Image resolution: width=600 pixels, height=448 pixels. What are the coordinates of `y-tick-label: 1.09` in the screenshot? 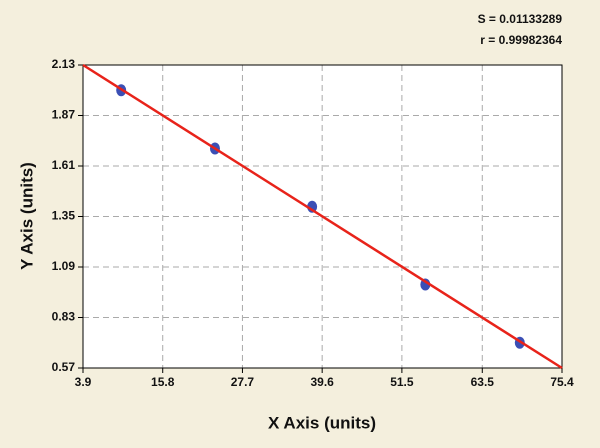 It's located at (64, 266).